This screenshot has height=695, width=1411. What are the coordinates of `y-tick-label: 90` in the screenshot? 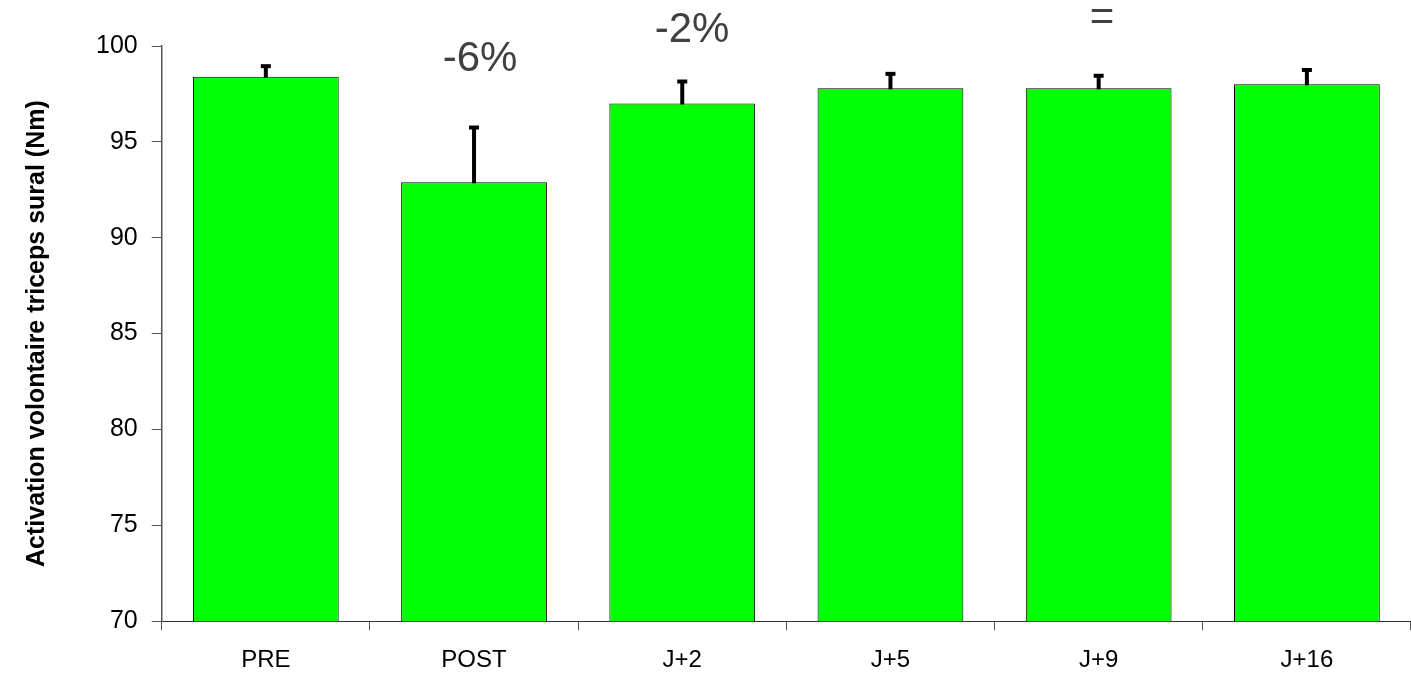 It's located at (123, 235).